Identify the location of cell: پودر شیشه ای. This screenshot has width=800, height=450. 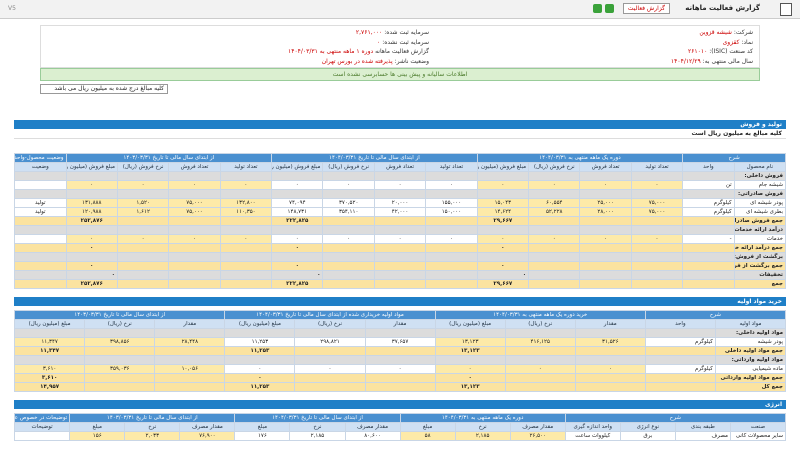
(760, 203).